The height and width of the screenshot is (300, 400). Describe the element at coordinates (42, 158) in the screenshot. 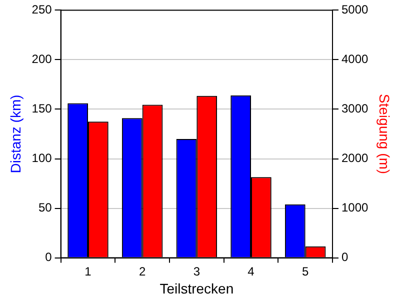

I see `y-tick-label: 100` at that location.